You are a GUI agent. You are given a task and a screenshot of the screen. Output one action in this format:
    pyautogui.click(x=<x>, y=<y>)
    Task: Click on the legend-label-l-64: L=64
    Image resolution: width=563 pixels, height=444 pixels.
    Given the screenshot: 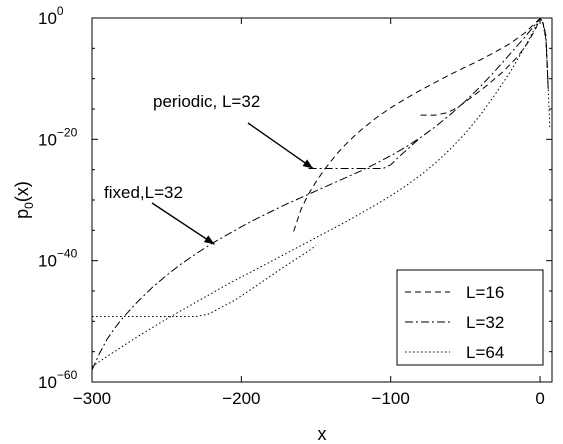 What is the action you would take?
    pyautogui.click(x=485, y=352)
    